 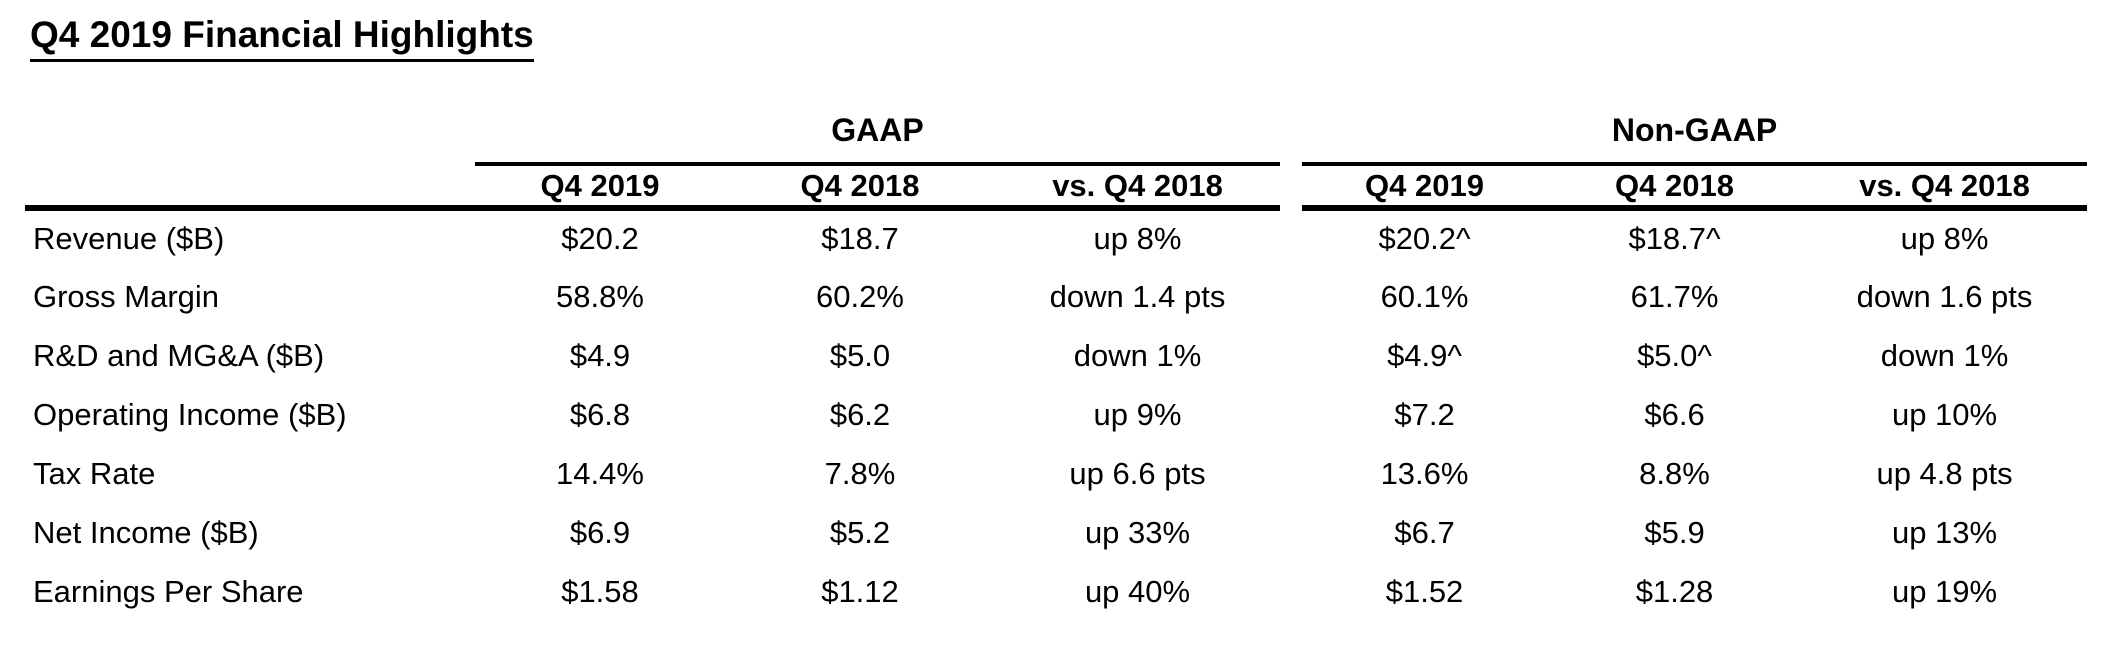 What do you see at coordinates (860, 414) in the screenshot?
I see `cell-gaap-q4-2018: $6.2` at bounding box center [860, 414].